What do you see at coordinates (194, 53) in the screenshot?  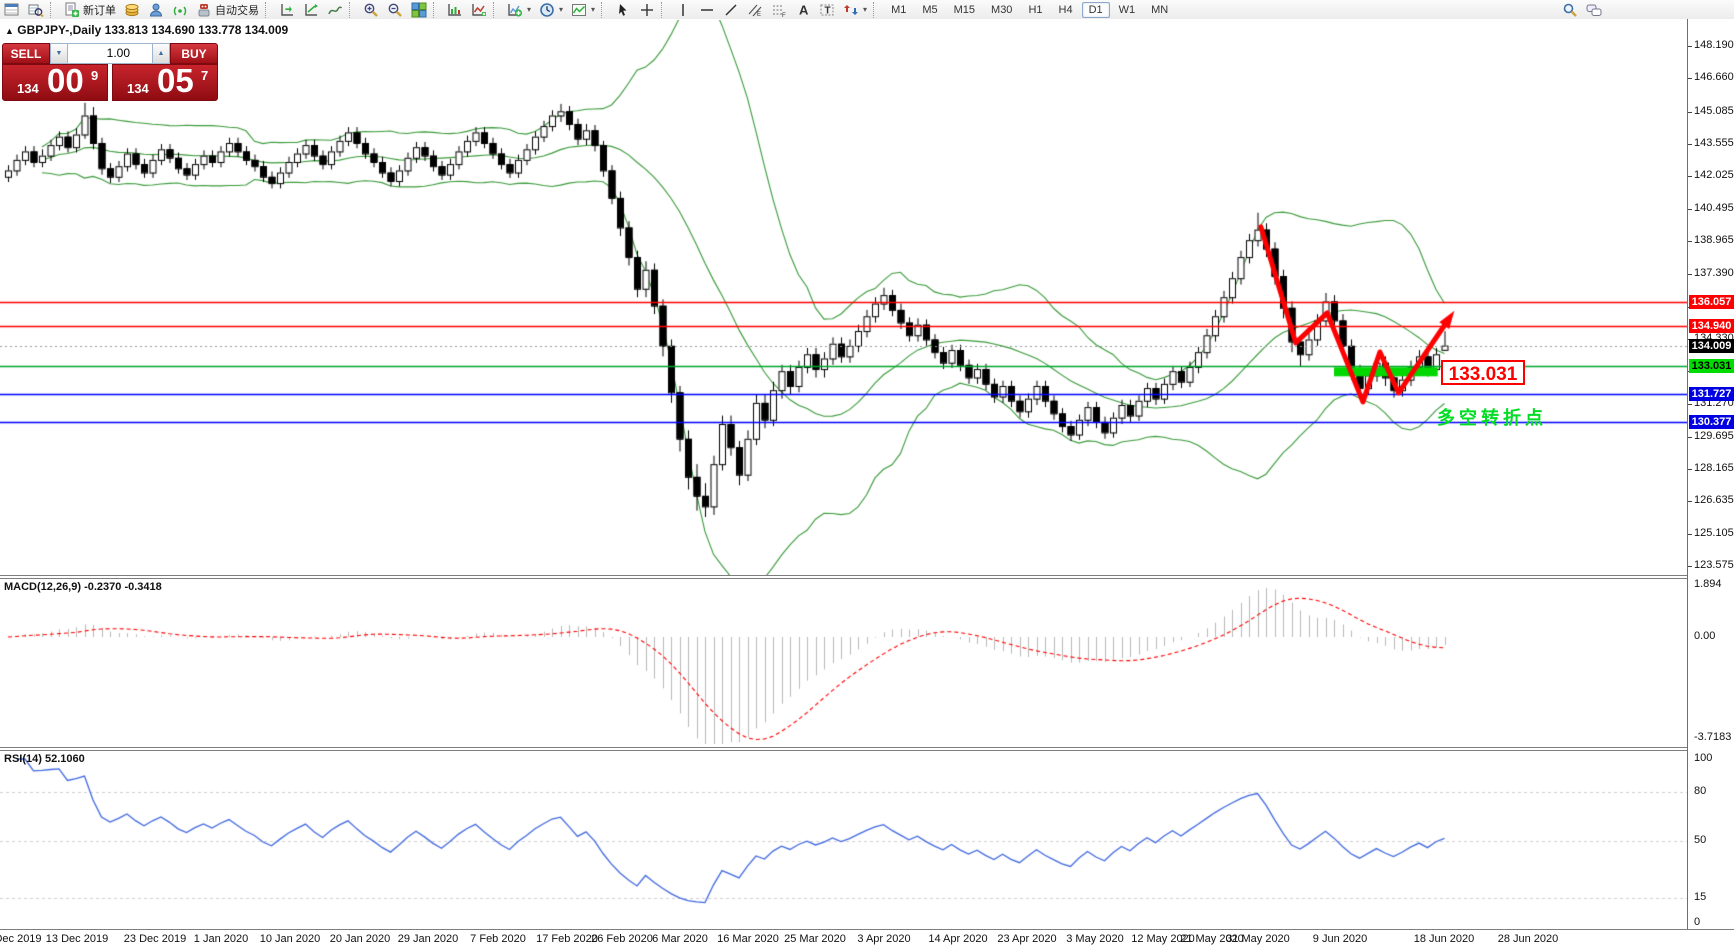 I see `buy-button: BUY` at bounding box center [194, 53].